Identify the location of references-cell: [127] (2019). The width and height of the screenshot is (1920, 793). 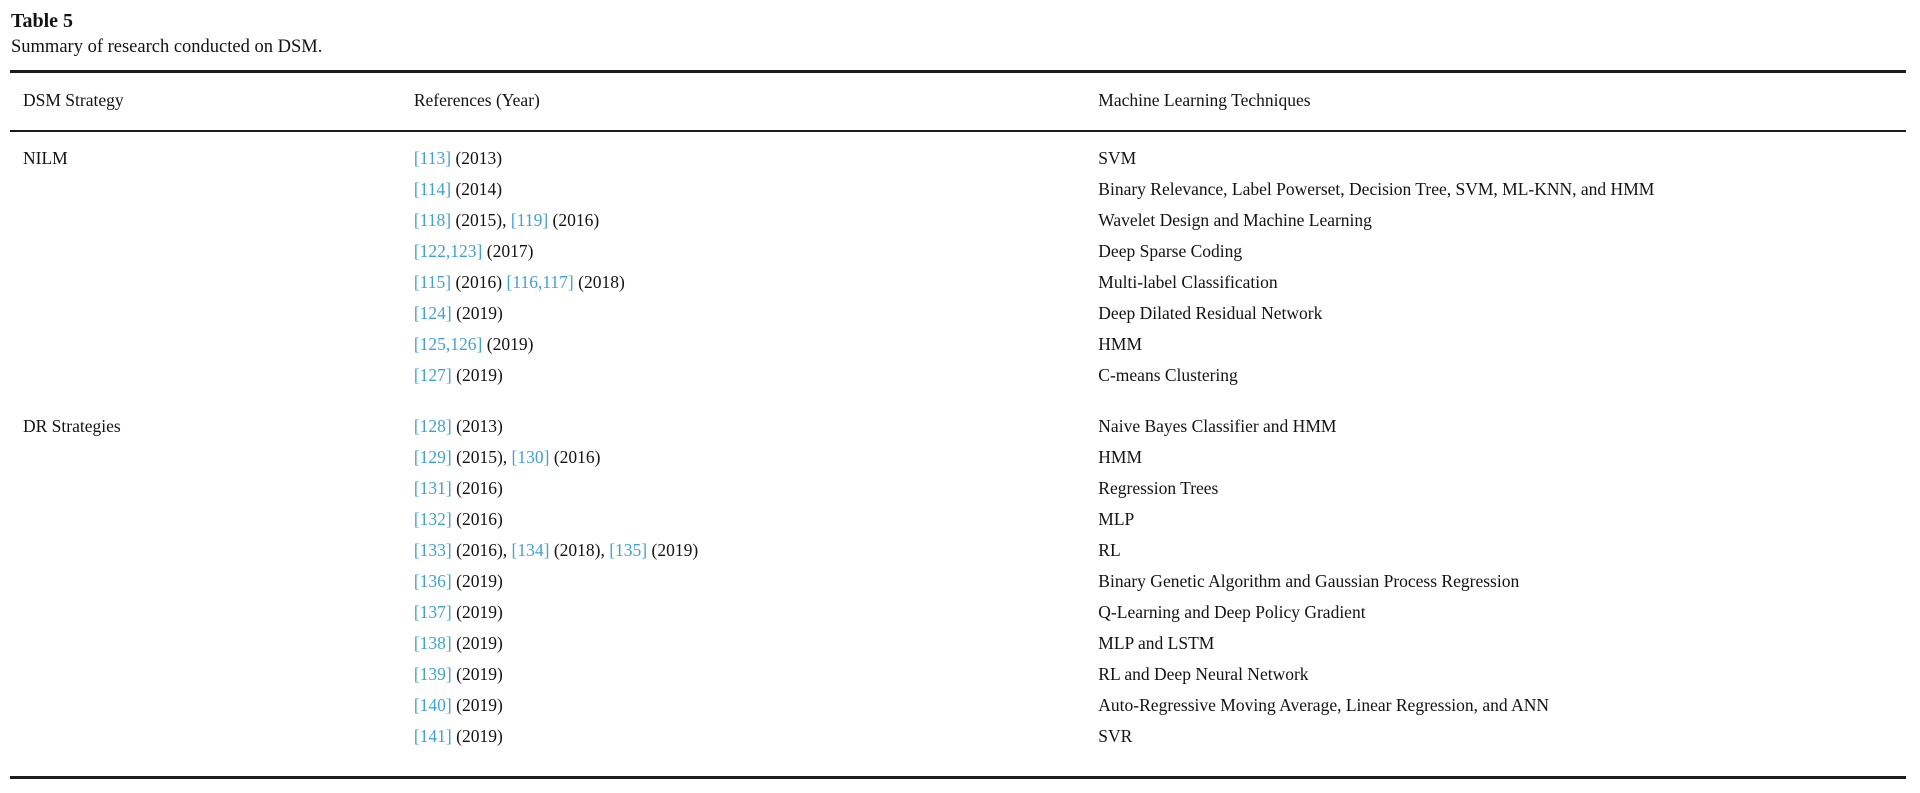
(756, 375).